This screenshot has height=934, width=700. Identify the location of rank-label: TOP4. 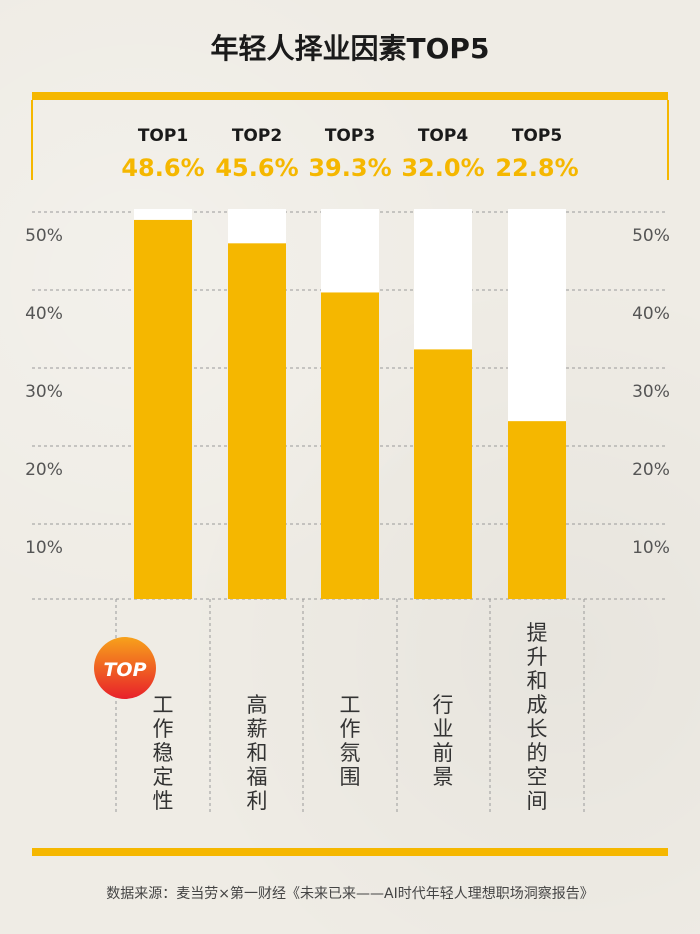
(443, 136).